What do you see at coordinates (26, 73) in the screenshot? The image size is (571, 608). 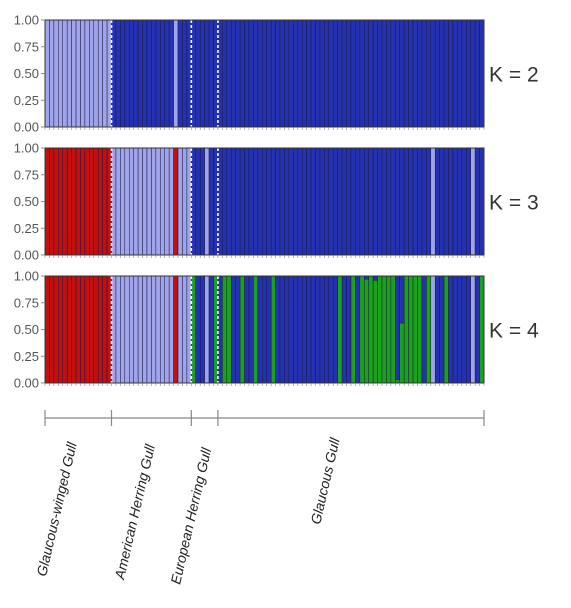 I see `y-tick-label: 0.50` at bounding box center [26, 73].